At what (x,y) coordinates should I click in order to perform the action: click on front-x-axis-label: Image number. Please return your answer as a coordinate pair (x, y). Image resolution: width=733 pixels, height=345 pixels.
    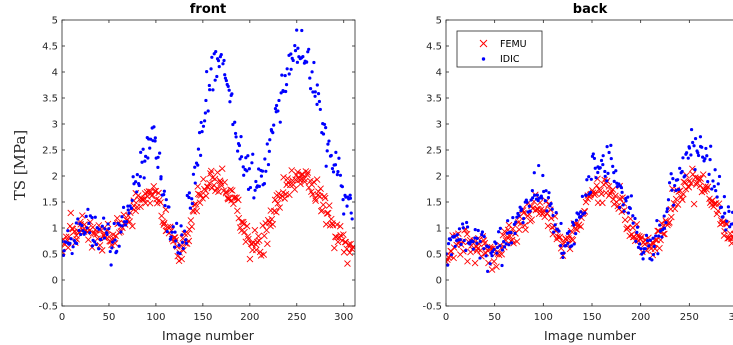
    Looking at the image, I should click on (208, 335).